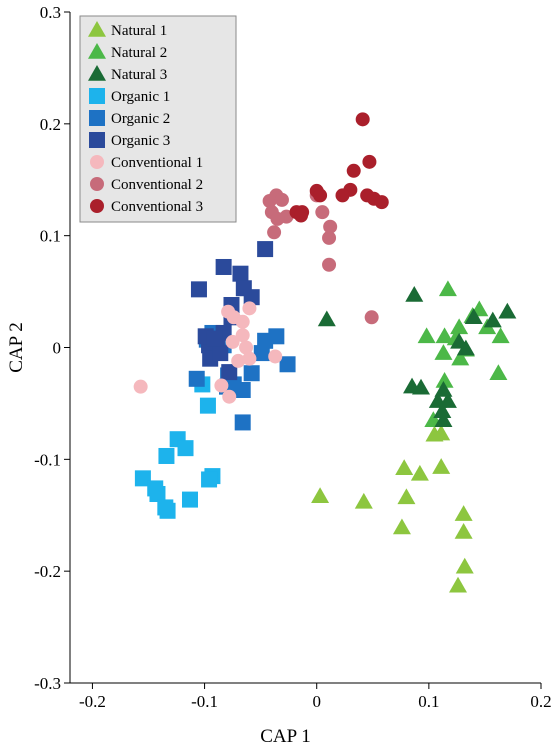 The width and height of the screenshot is (559, 749). Describe the element at coordinates (52, 348) in the screenshot. I see `y-axis-ticks: -0.3 -0.2 -0.1 0 0.1 0.2 0.3` at that location.